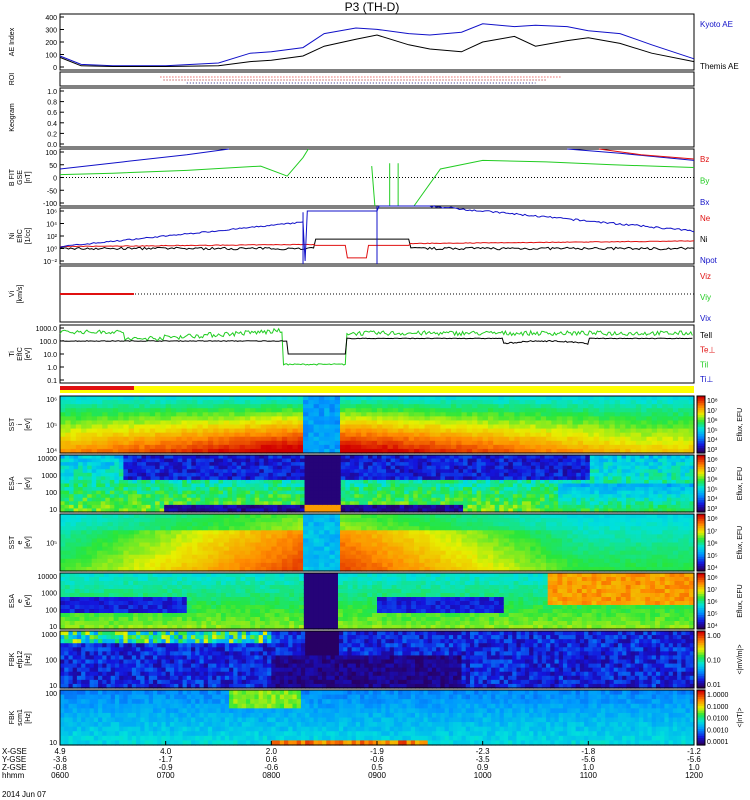  I want to click on roi-frame, so click(377, 79).